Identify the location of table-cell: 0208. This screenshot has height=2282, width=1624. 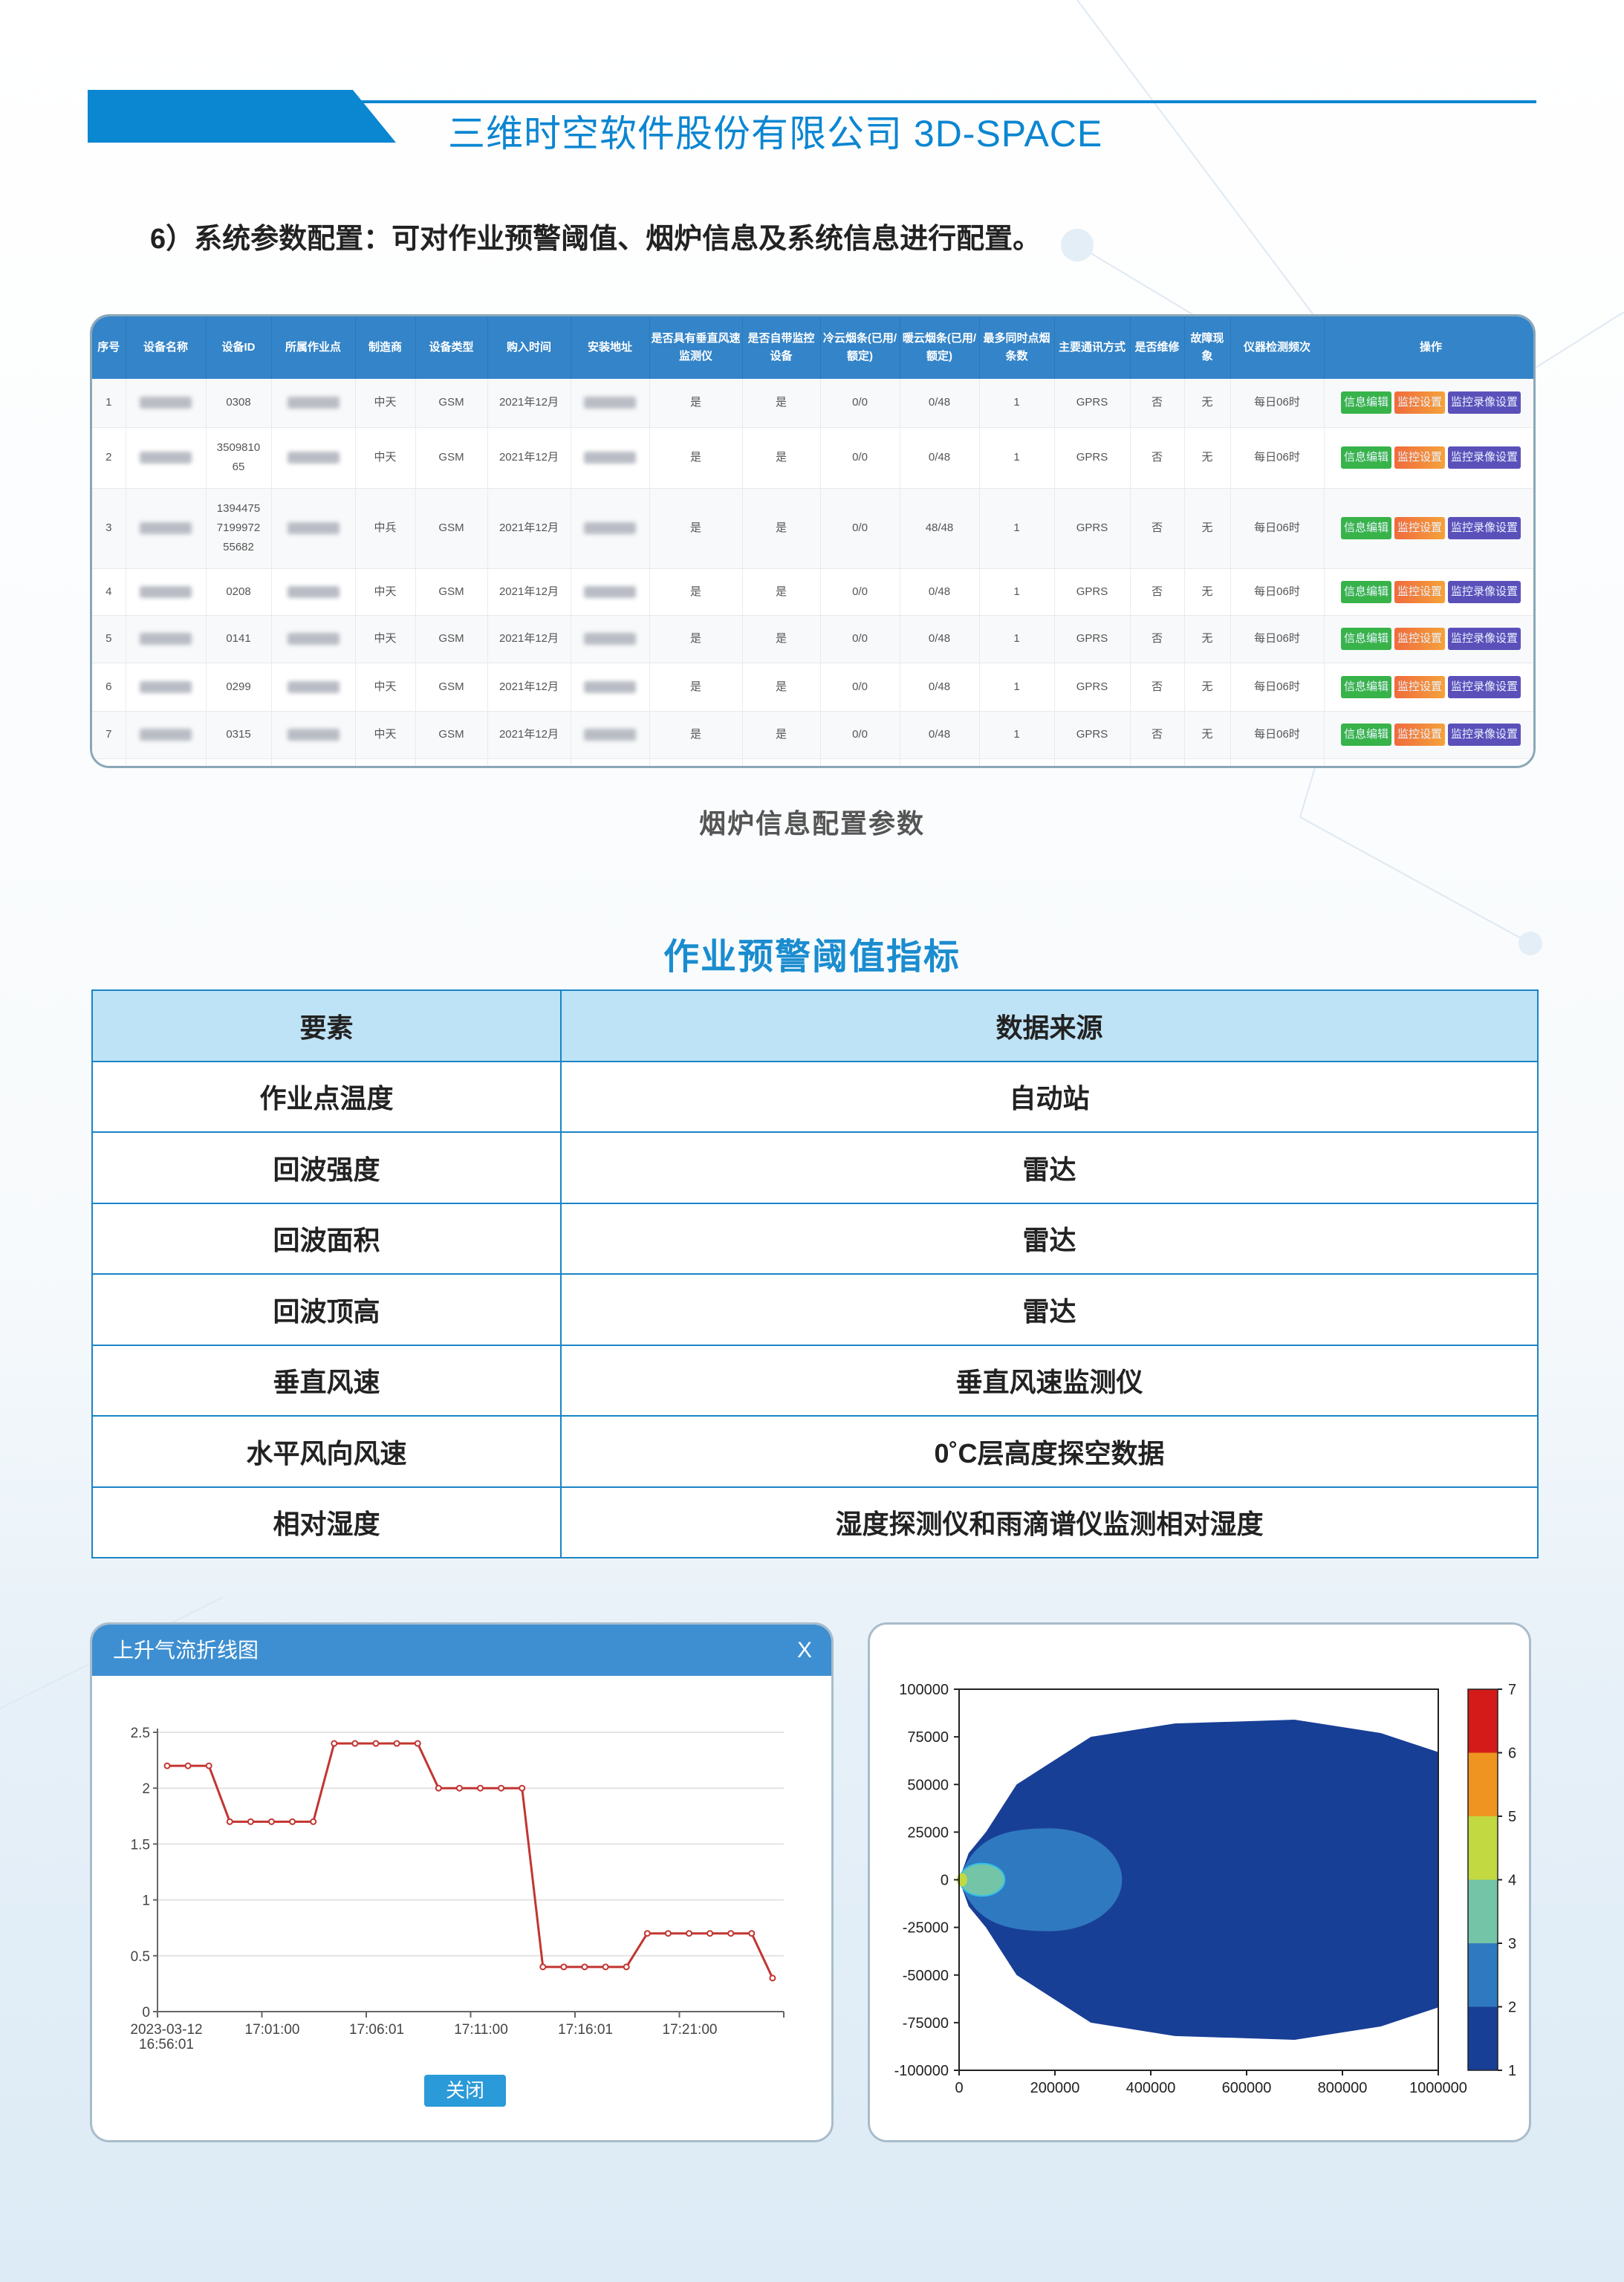
(239, 592).